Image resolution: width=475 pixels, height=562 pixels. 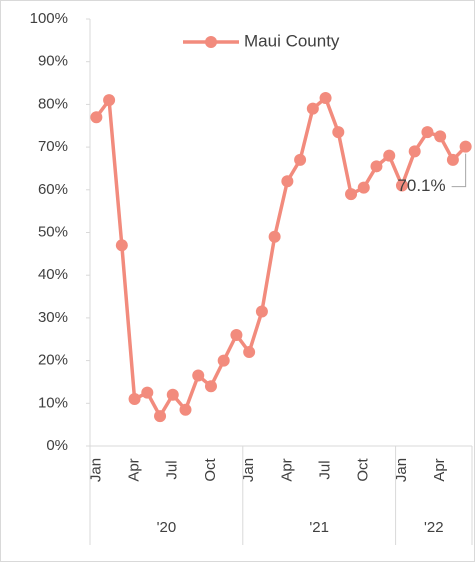 I want to click on label-leader, so click(x=459, y=170).